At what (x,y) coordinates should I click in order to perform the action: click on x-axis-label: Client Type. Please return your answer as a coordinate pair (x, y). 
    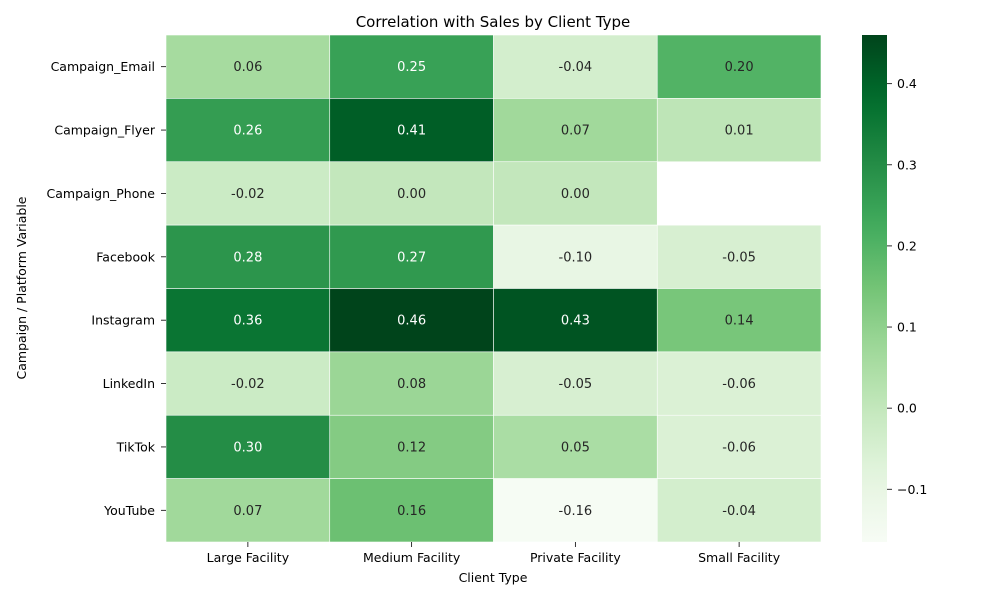
    Looking at the image, I should click on (493, 577).